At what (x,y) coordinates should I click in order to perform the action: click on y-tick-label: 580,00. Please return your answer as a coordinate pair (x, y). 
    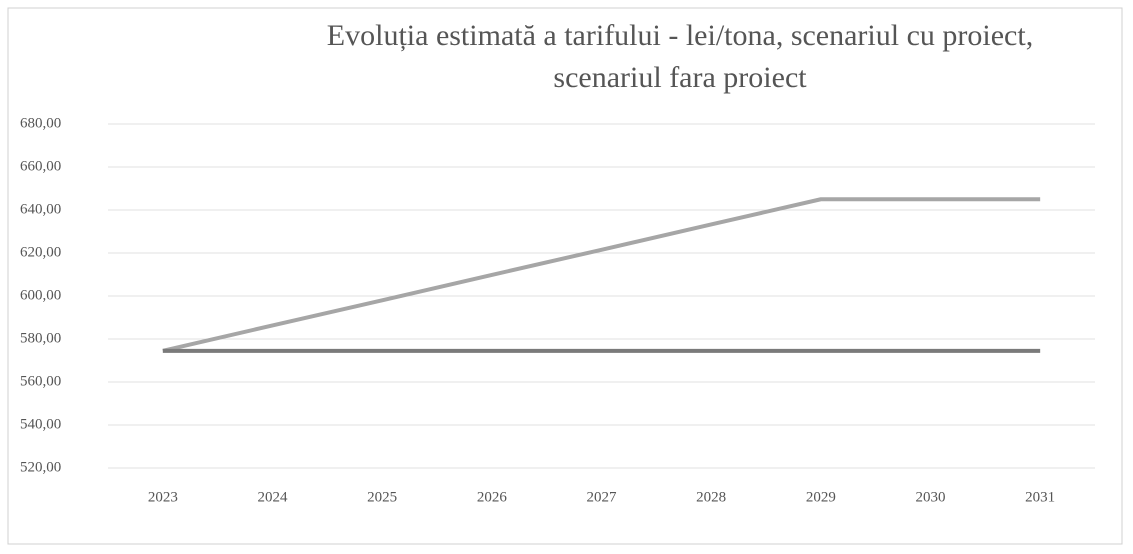
    Looking at the image, I should click on (40, 338).